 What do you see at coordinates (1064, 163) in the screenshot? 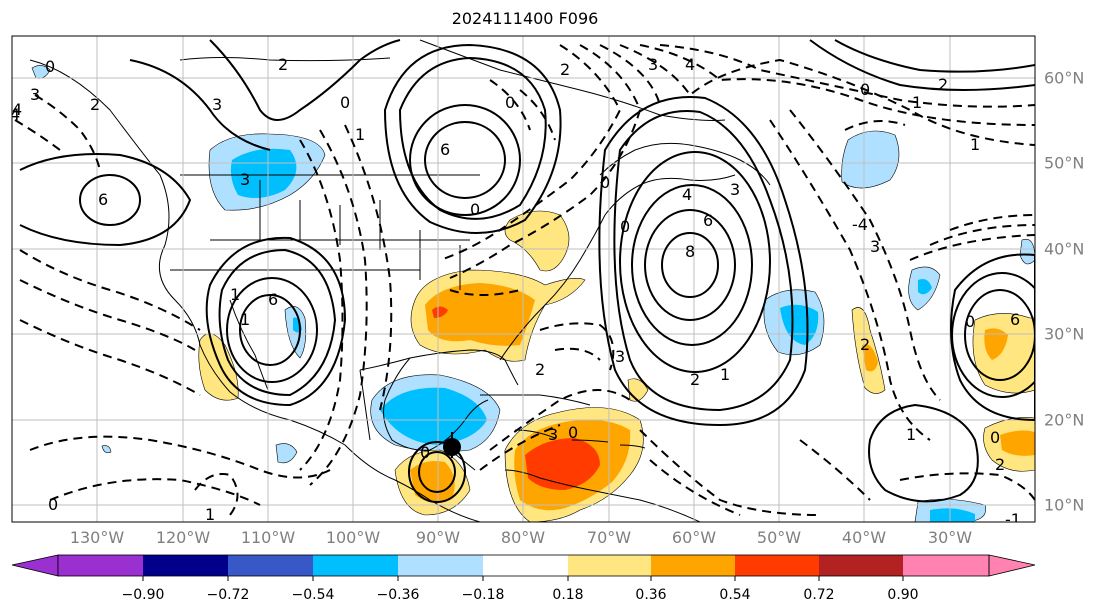
I see `lat-label: 50°N` at bounding box center [1064, 163].